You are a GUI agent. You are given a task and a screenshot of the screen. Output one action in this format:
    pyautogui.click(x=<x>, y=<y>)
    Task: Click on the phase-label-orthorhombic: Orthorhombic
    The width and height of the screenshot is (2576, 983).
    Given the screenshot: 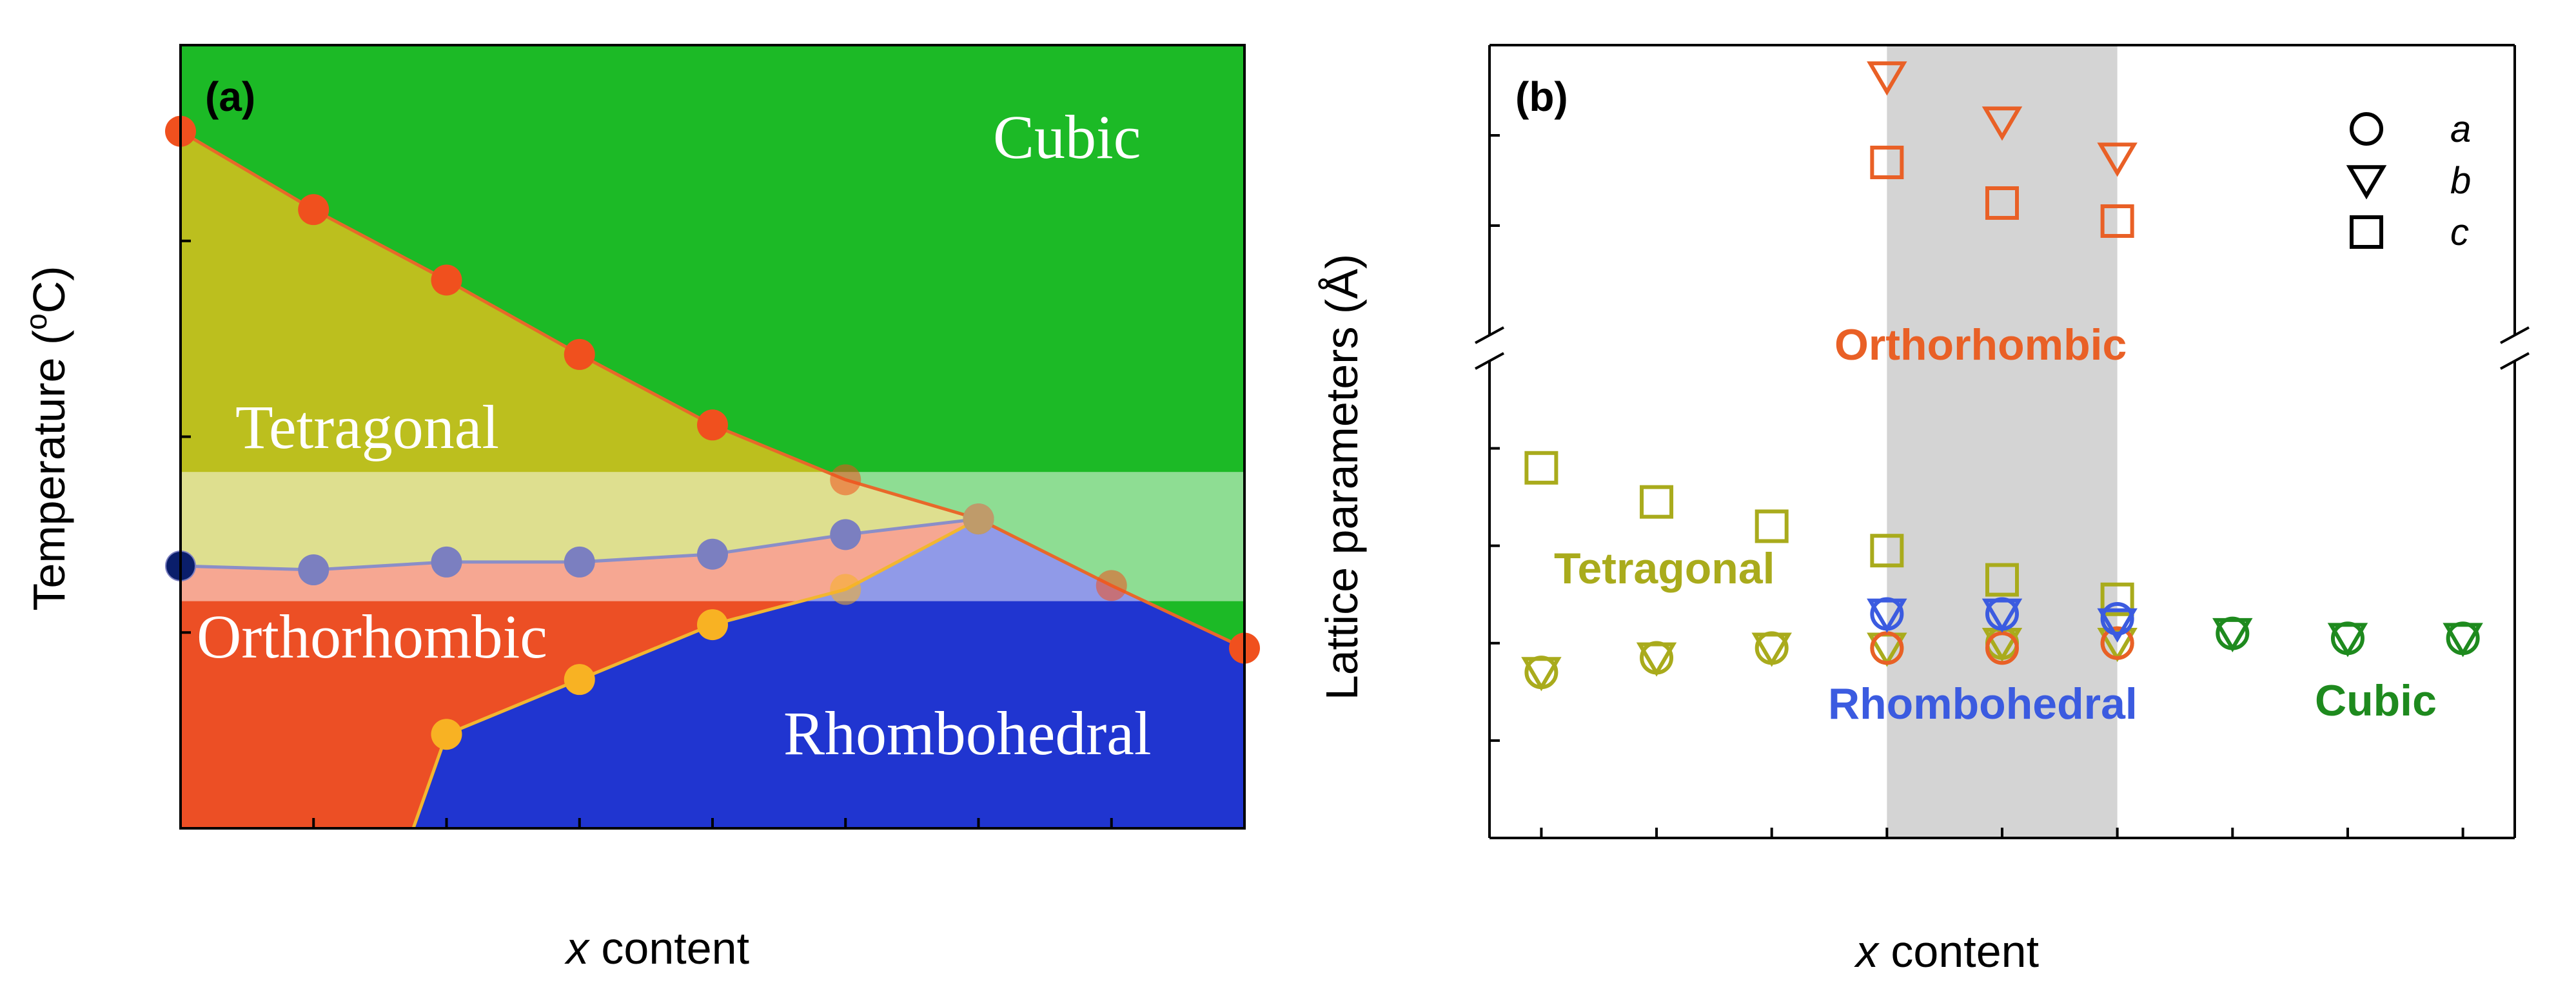 What is the action you would take?
    pyautogui.click(x=1980, y=344)
    